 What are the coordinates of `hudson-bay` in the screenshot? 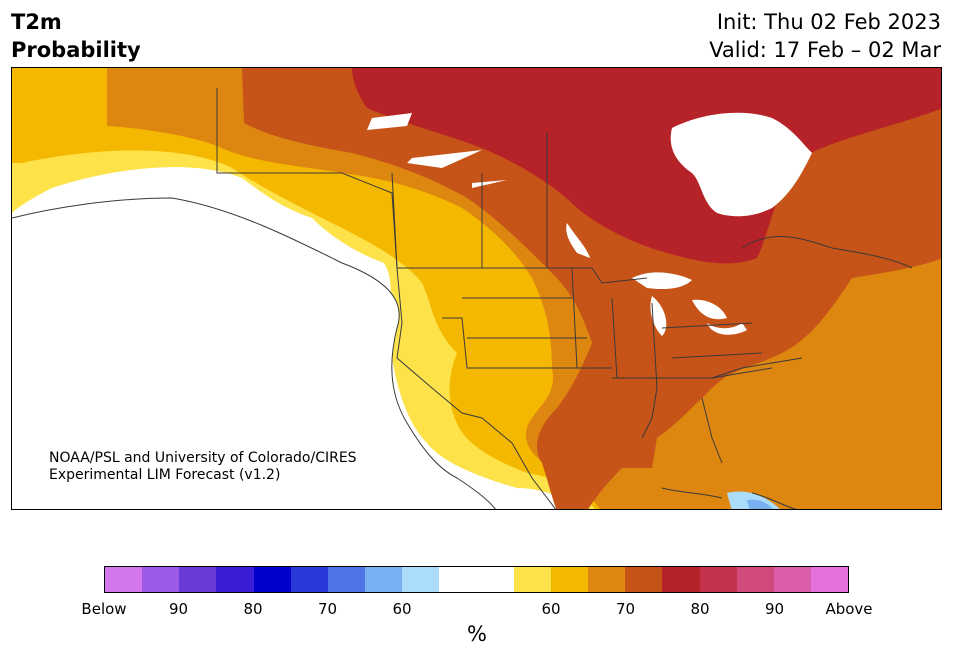 It's located at (741, 164).